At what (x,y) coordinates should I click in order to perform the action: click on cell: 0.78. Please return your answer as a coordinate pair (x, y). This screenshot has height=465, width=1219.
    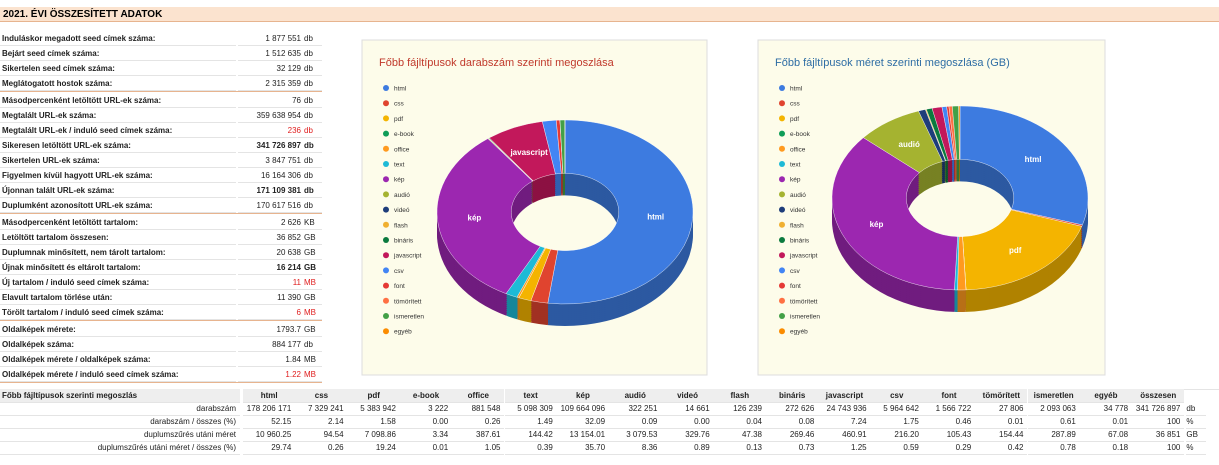
    Looking at the image, I should click on (1053, 448).